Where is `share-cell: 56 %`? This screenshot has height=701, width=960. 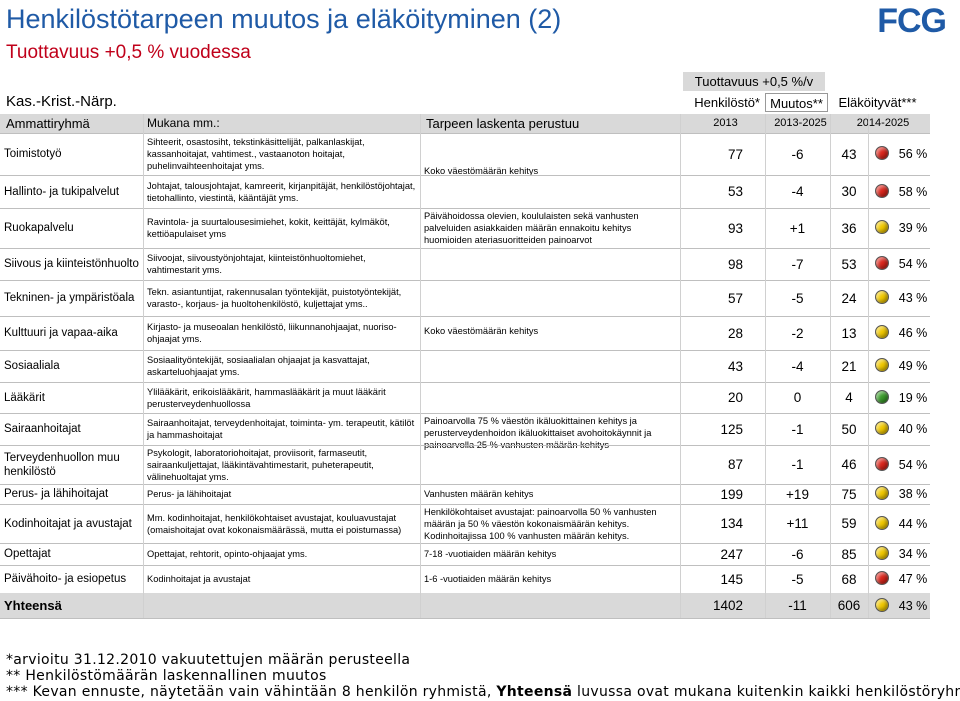
share-cell: 56 % is located at coordinates (913, 154).